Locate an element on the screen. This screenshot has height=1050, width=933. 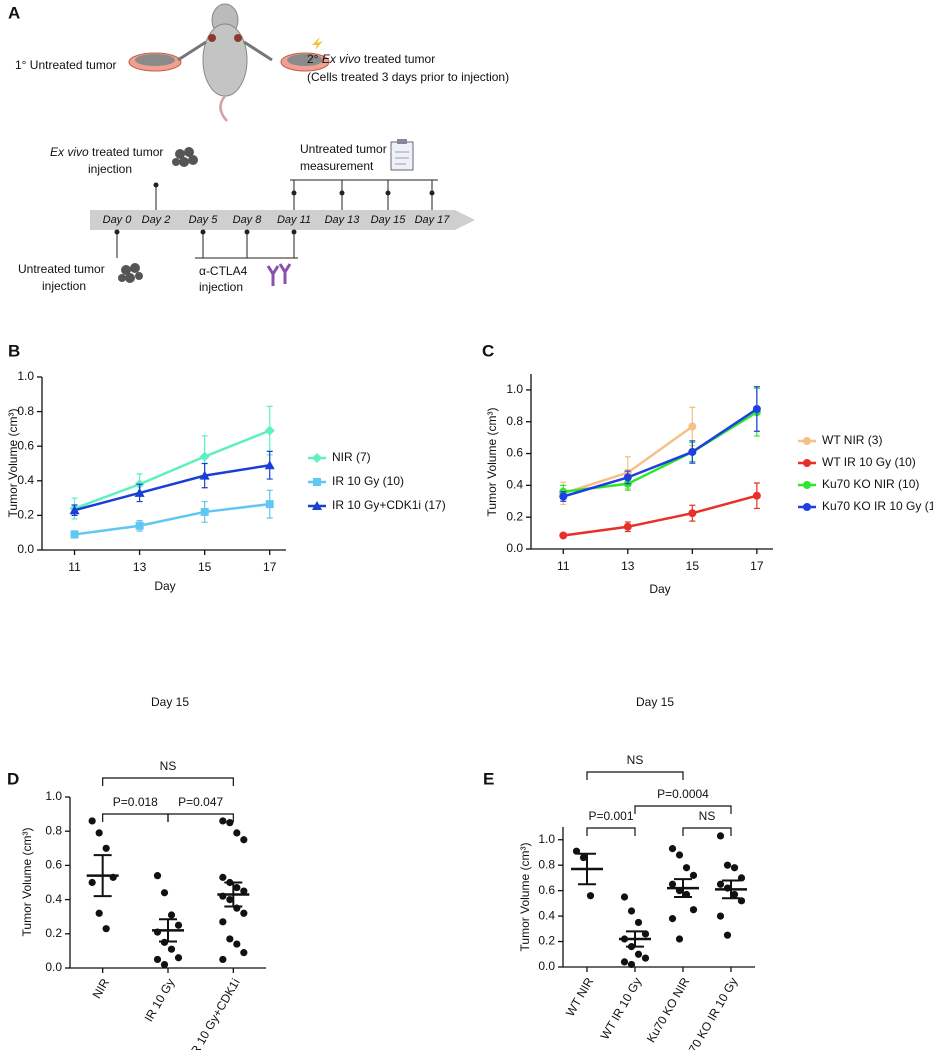
label: 1° Untreated tumor is located at coordinates (66, 65).